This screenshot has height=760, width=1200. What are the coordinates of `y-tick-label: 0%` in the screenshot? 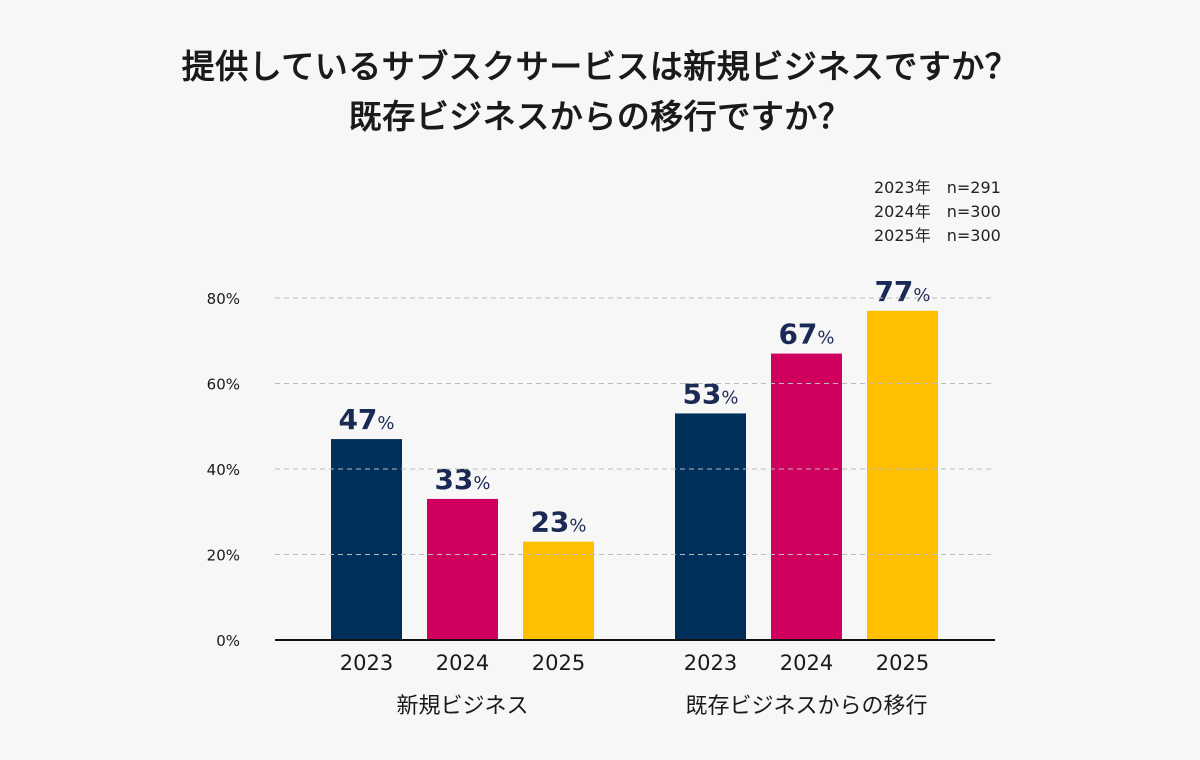 It's located at (228, 641).